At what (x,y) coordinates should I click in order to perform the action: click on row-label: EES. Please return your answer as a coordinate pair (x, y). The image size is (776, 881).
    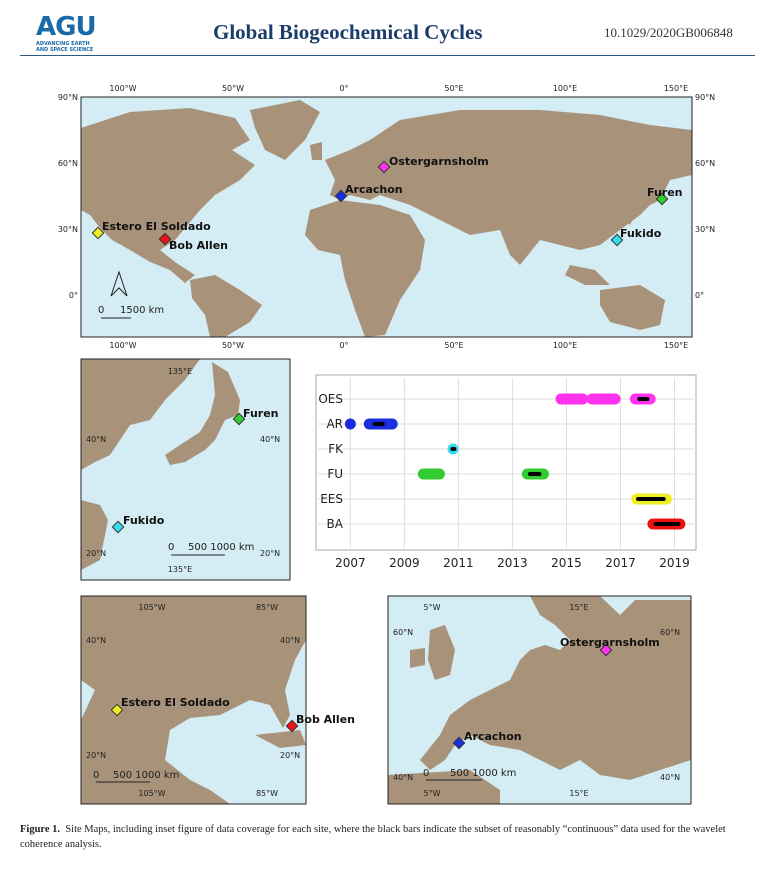
    Looking at the image, I should click on (331, 499).